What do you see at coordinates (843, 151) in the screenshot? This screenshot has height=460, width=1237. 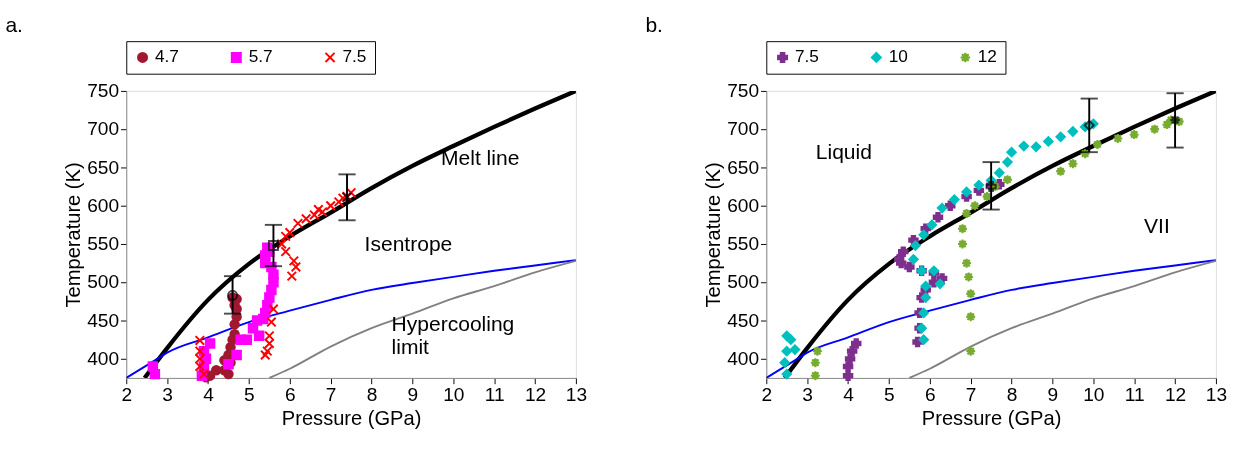 I see `annotation: Liquid` at bounding box center [843, 151].